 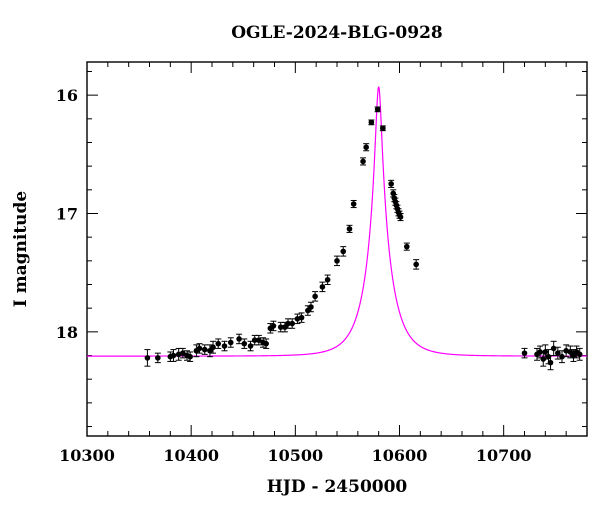 What do you see at coordinates (67, 95) in the screenshot?
I see `y-tick-label: 16` at bounding box center [67, 95].